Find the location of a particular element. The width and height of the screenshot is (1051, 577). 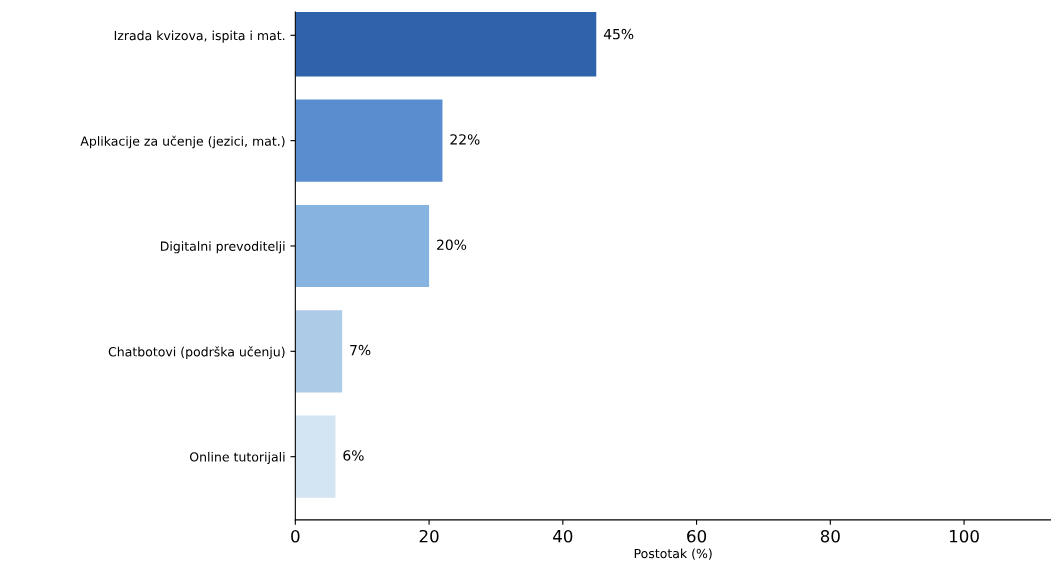

x-tick-label: 60 is located at coordinates (697, 536).